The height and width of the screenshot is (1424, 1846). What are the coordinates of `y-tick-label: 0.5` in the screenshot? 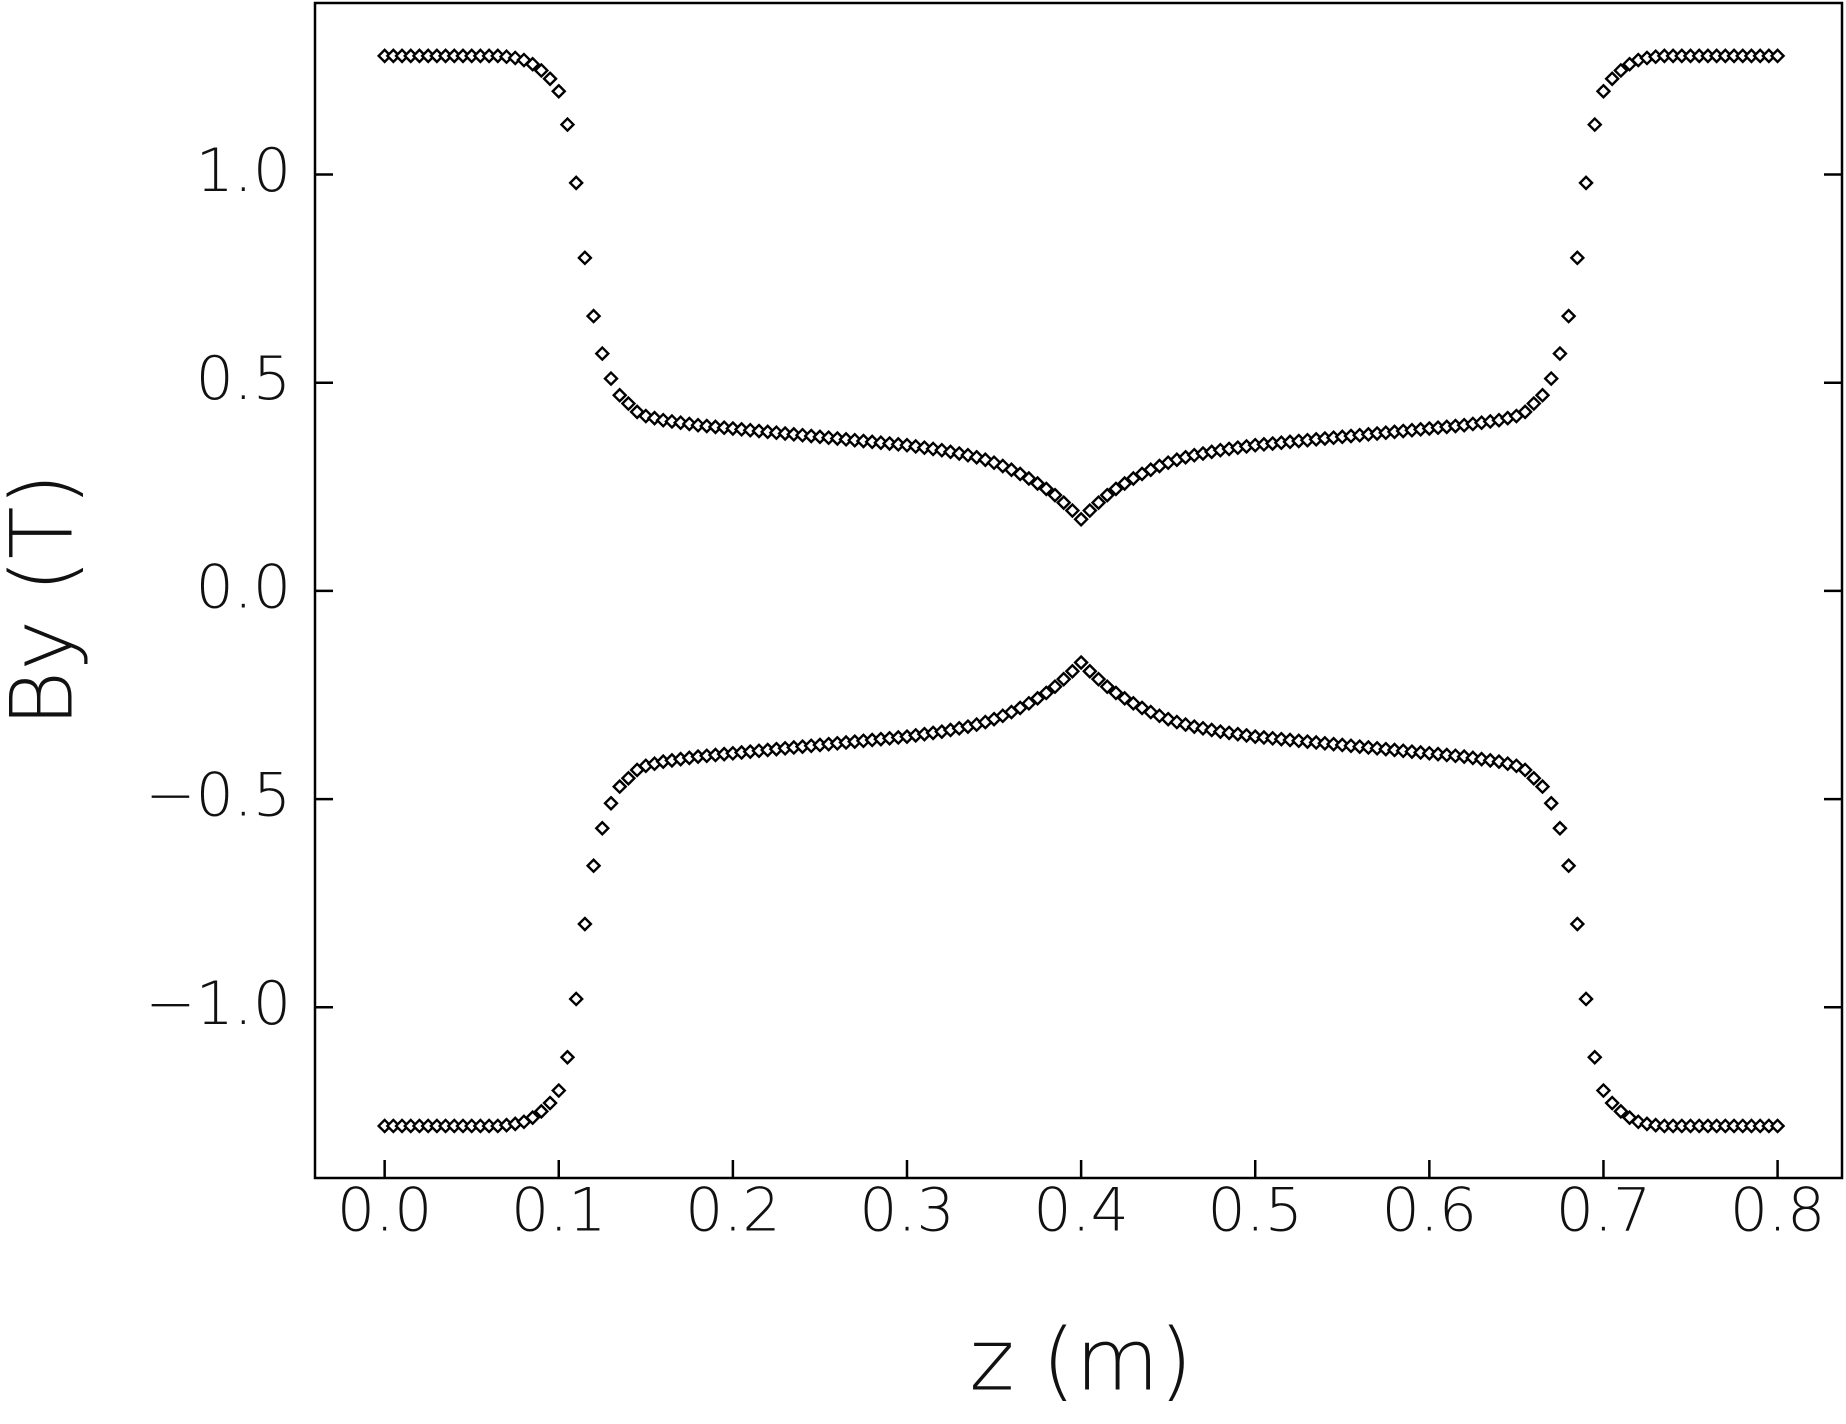 It's located at (243, 379).